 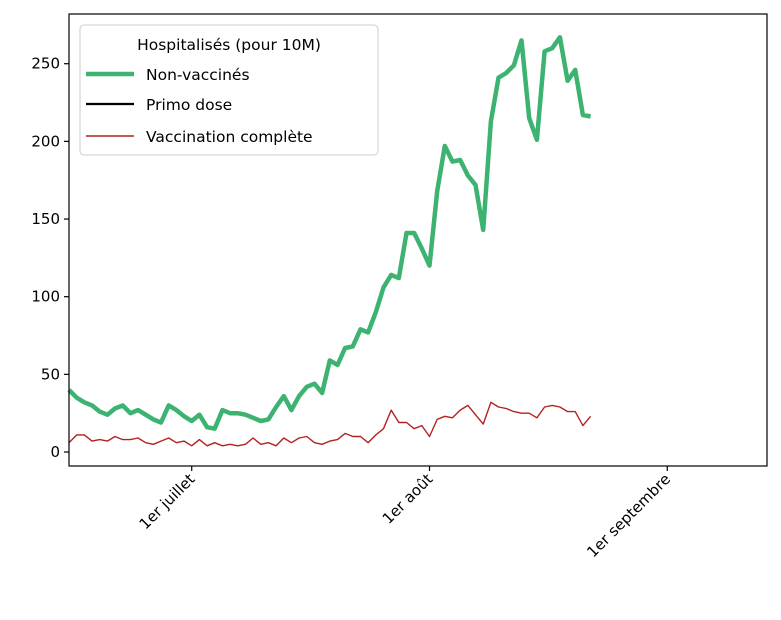 I want to click on legend-label-non-vaccines: Non-vaccinés, so click(x=198, y=75).